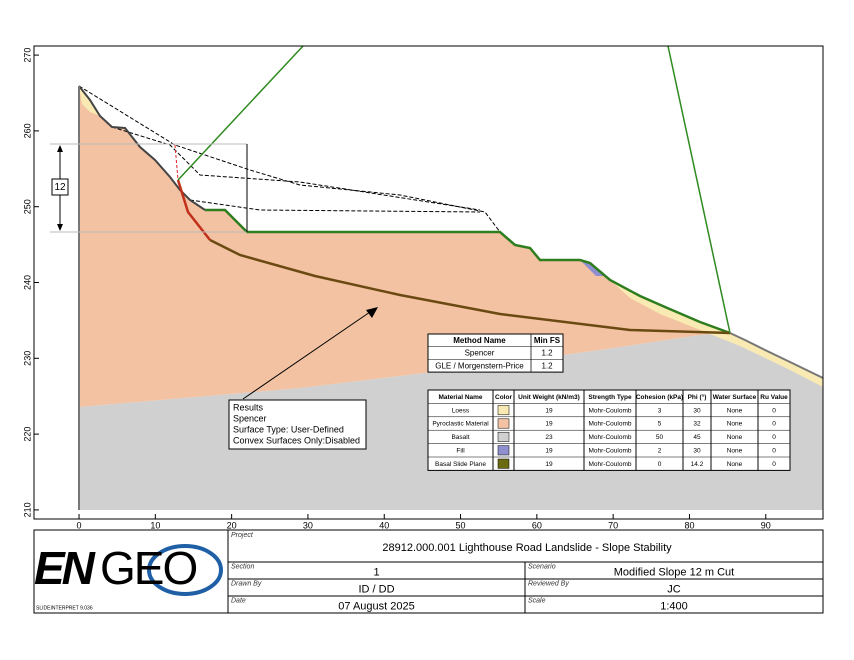 Image resolution: width=854 pixels, height=660 pixels. Describe the element at coordinates (376, 606) in the screenshot. I see `field-value: 07 August 2025` at that location.